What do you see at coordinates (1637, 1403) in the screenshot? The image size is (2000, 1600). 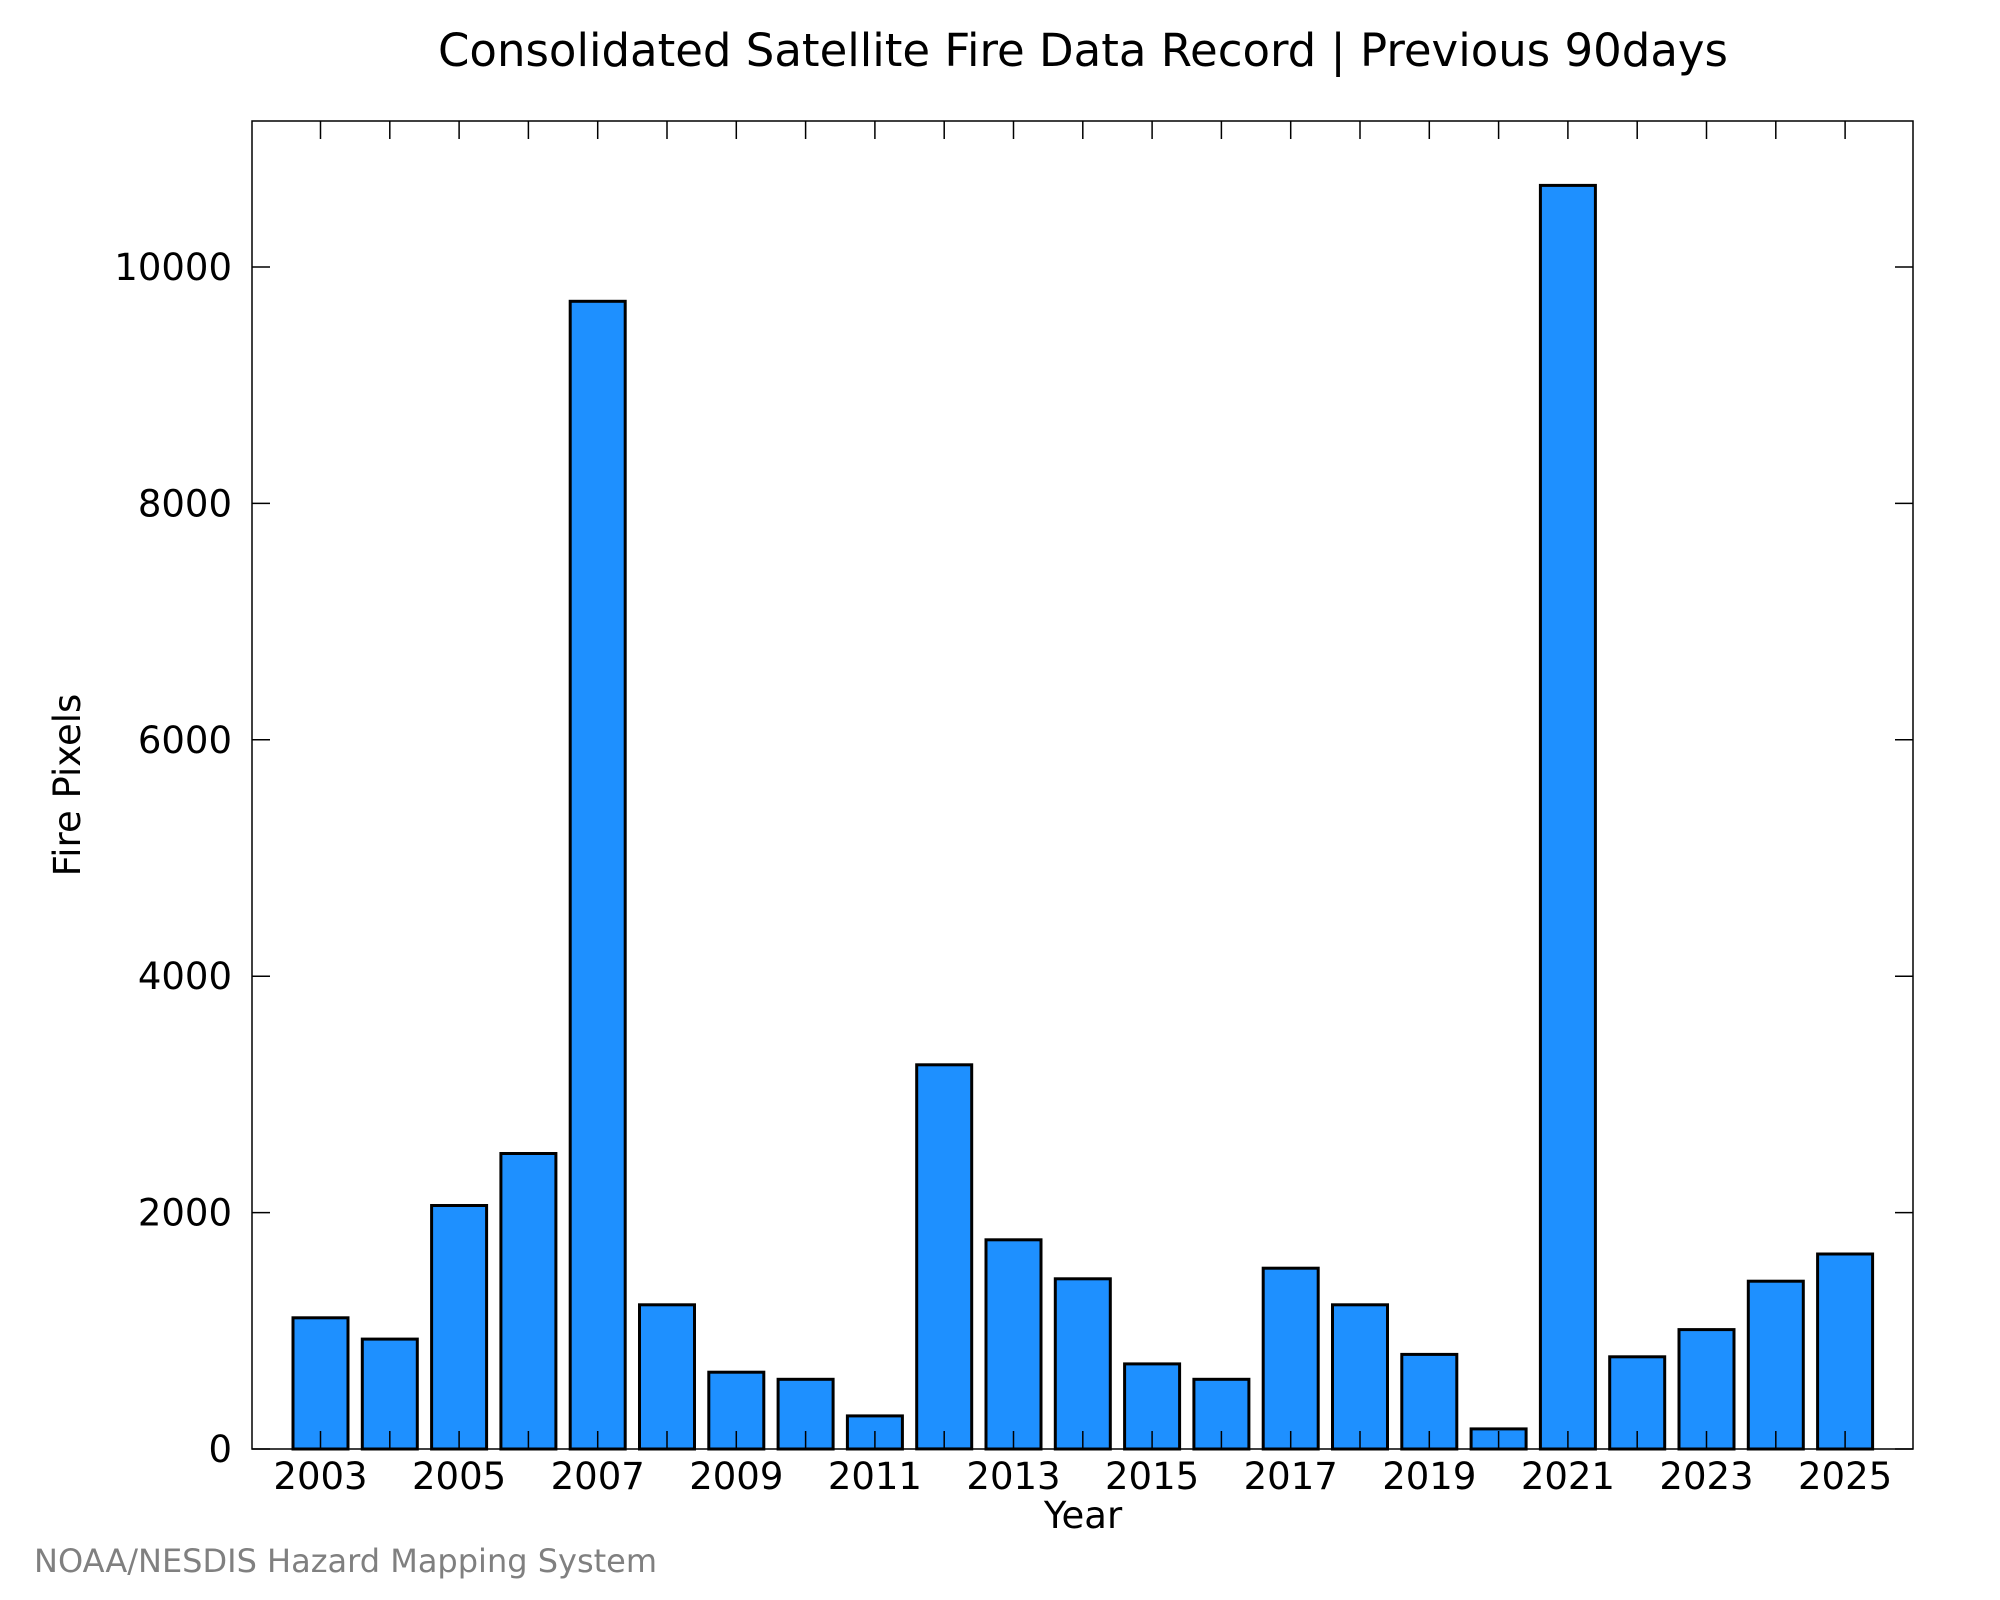 I see `bar-2022` at bounding box center [1637, 1403].